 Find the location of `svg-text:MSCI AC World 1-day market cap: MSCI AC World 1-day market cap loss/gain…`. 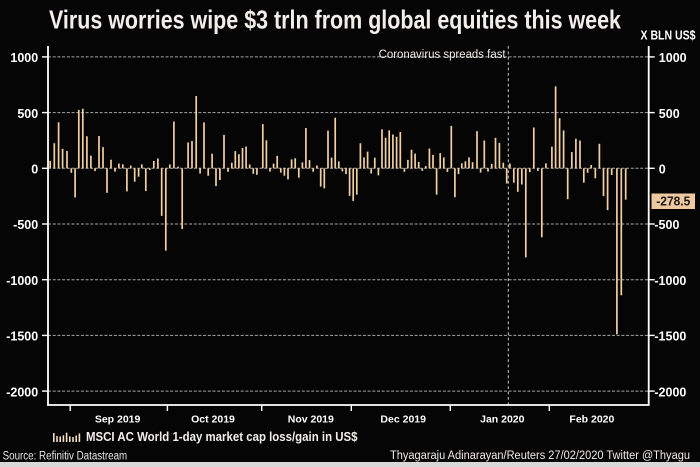

svg-text:MSCI AC World 1-day market cap: MSCI AC World 1-day market cap loss/gain… is located at coordinates (222, 437).